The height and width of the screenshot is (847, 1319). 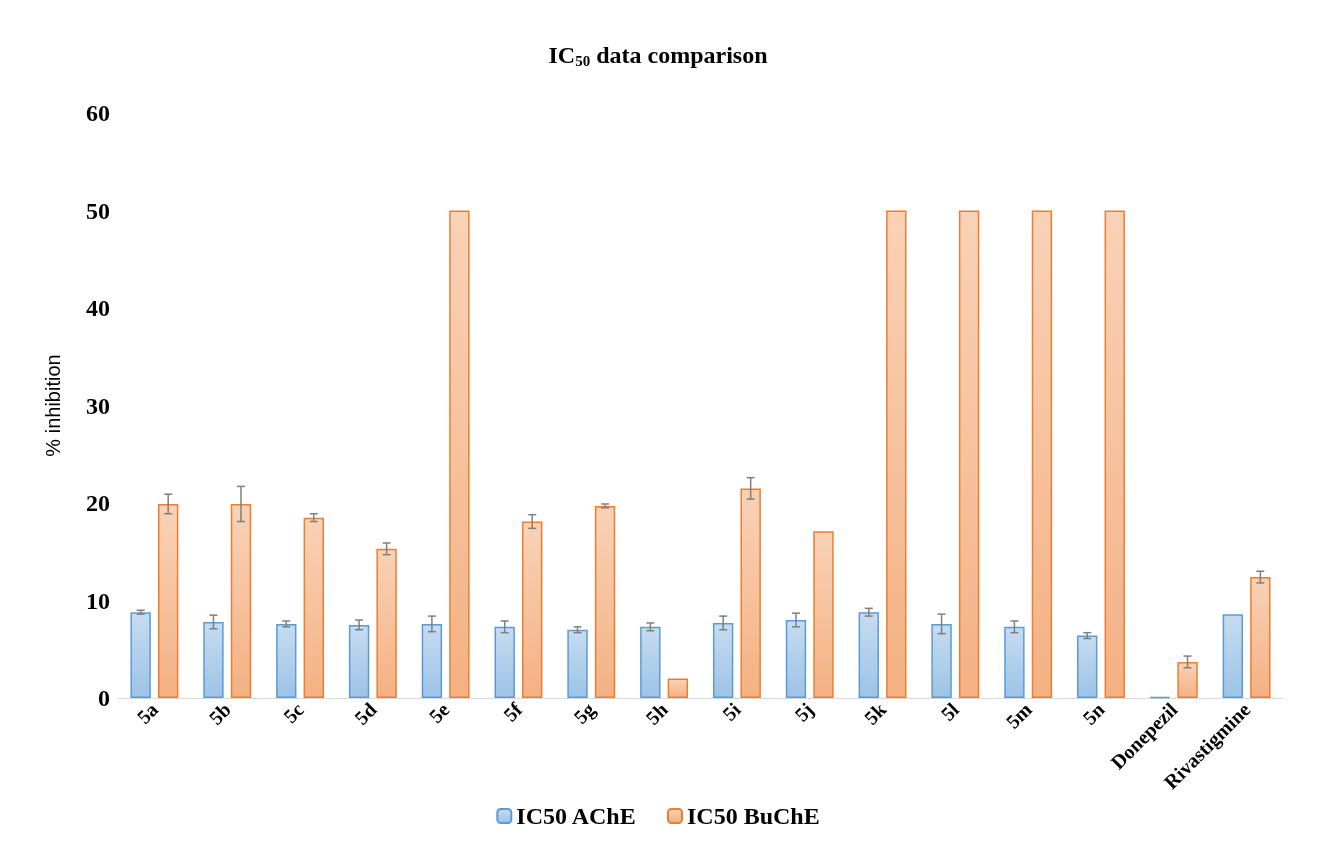 What do you see at coordinates (365, 713) in the screenshot?
I see `x-tick-label: 5d` at bounding box center [365, 713].